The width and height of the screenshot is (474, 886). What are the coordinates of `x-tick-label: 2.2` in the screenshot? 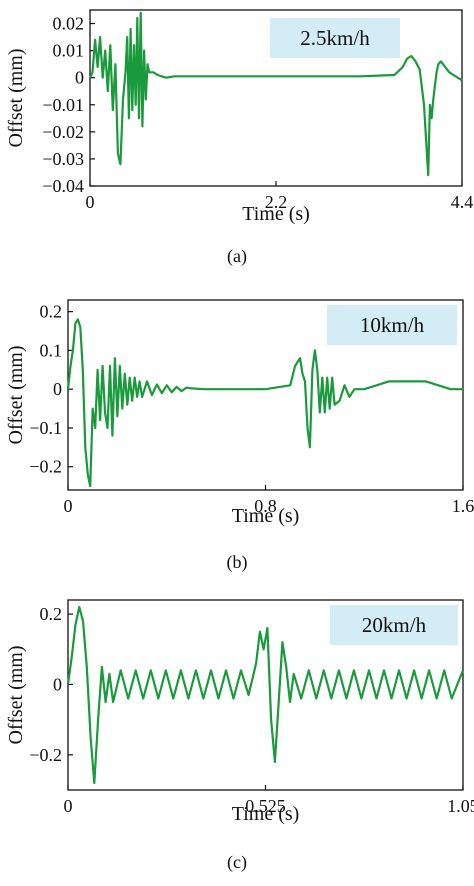 It's located at (276, 202).